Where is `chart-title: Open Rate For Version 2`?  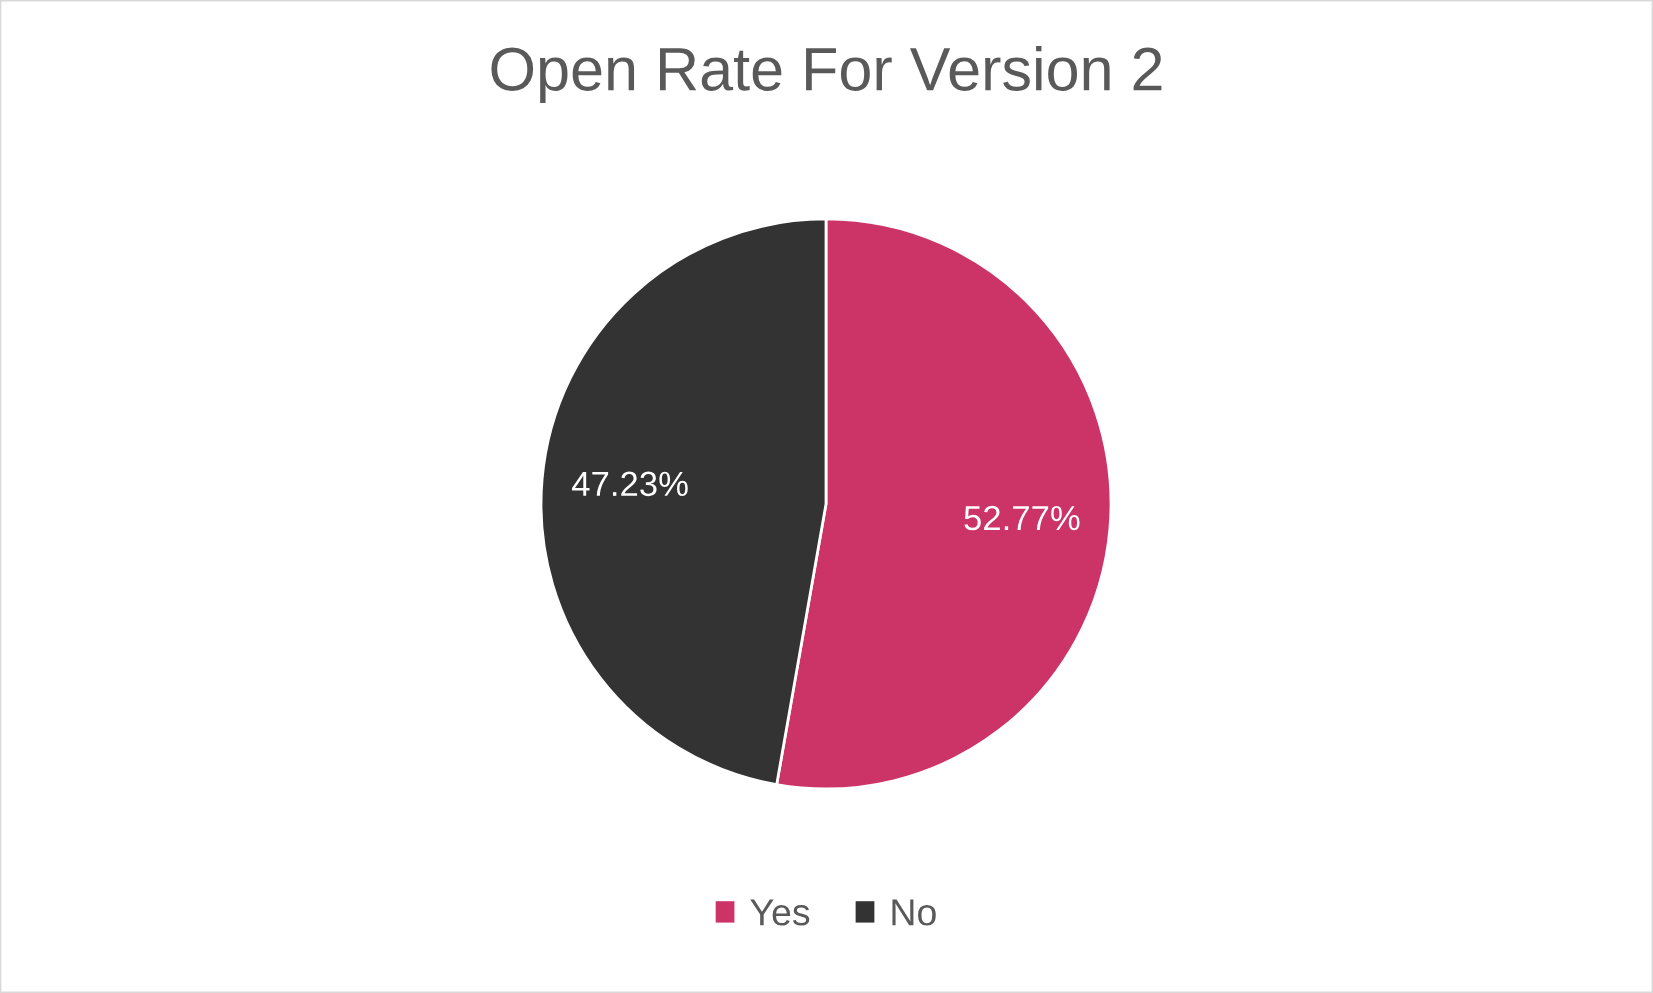 chart-title: Open Rate For Version 2 is located at coordinates (826, 74).